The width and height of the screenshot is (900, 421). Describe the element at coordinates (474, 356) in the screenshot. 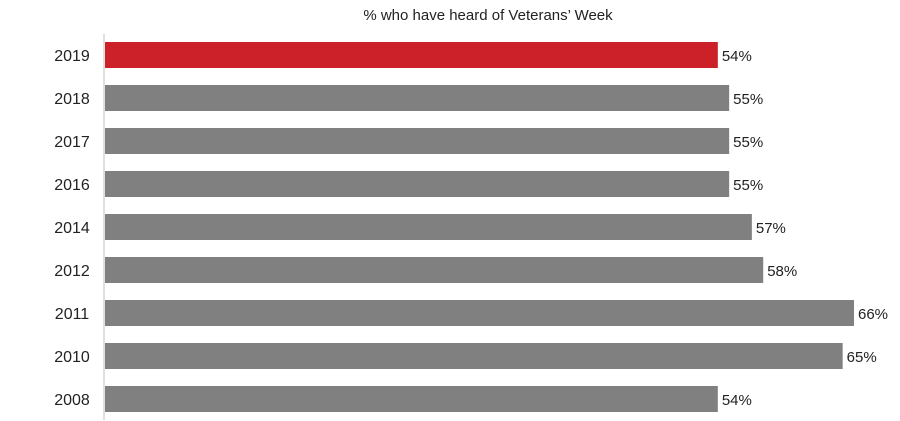

I see `bar-2010` at that location.